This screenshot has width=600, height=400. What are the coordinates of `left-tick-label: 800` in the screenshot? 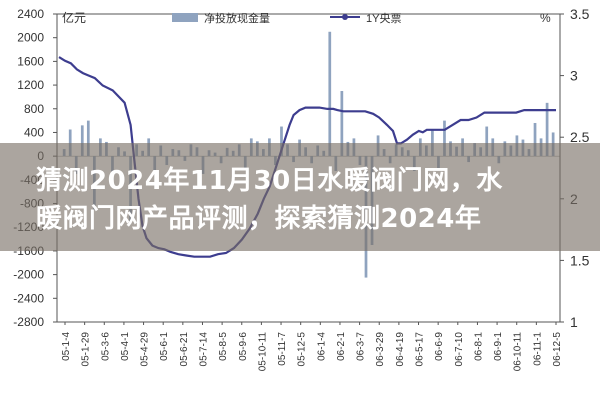 It's located at (34, 109).